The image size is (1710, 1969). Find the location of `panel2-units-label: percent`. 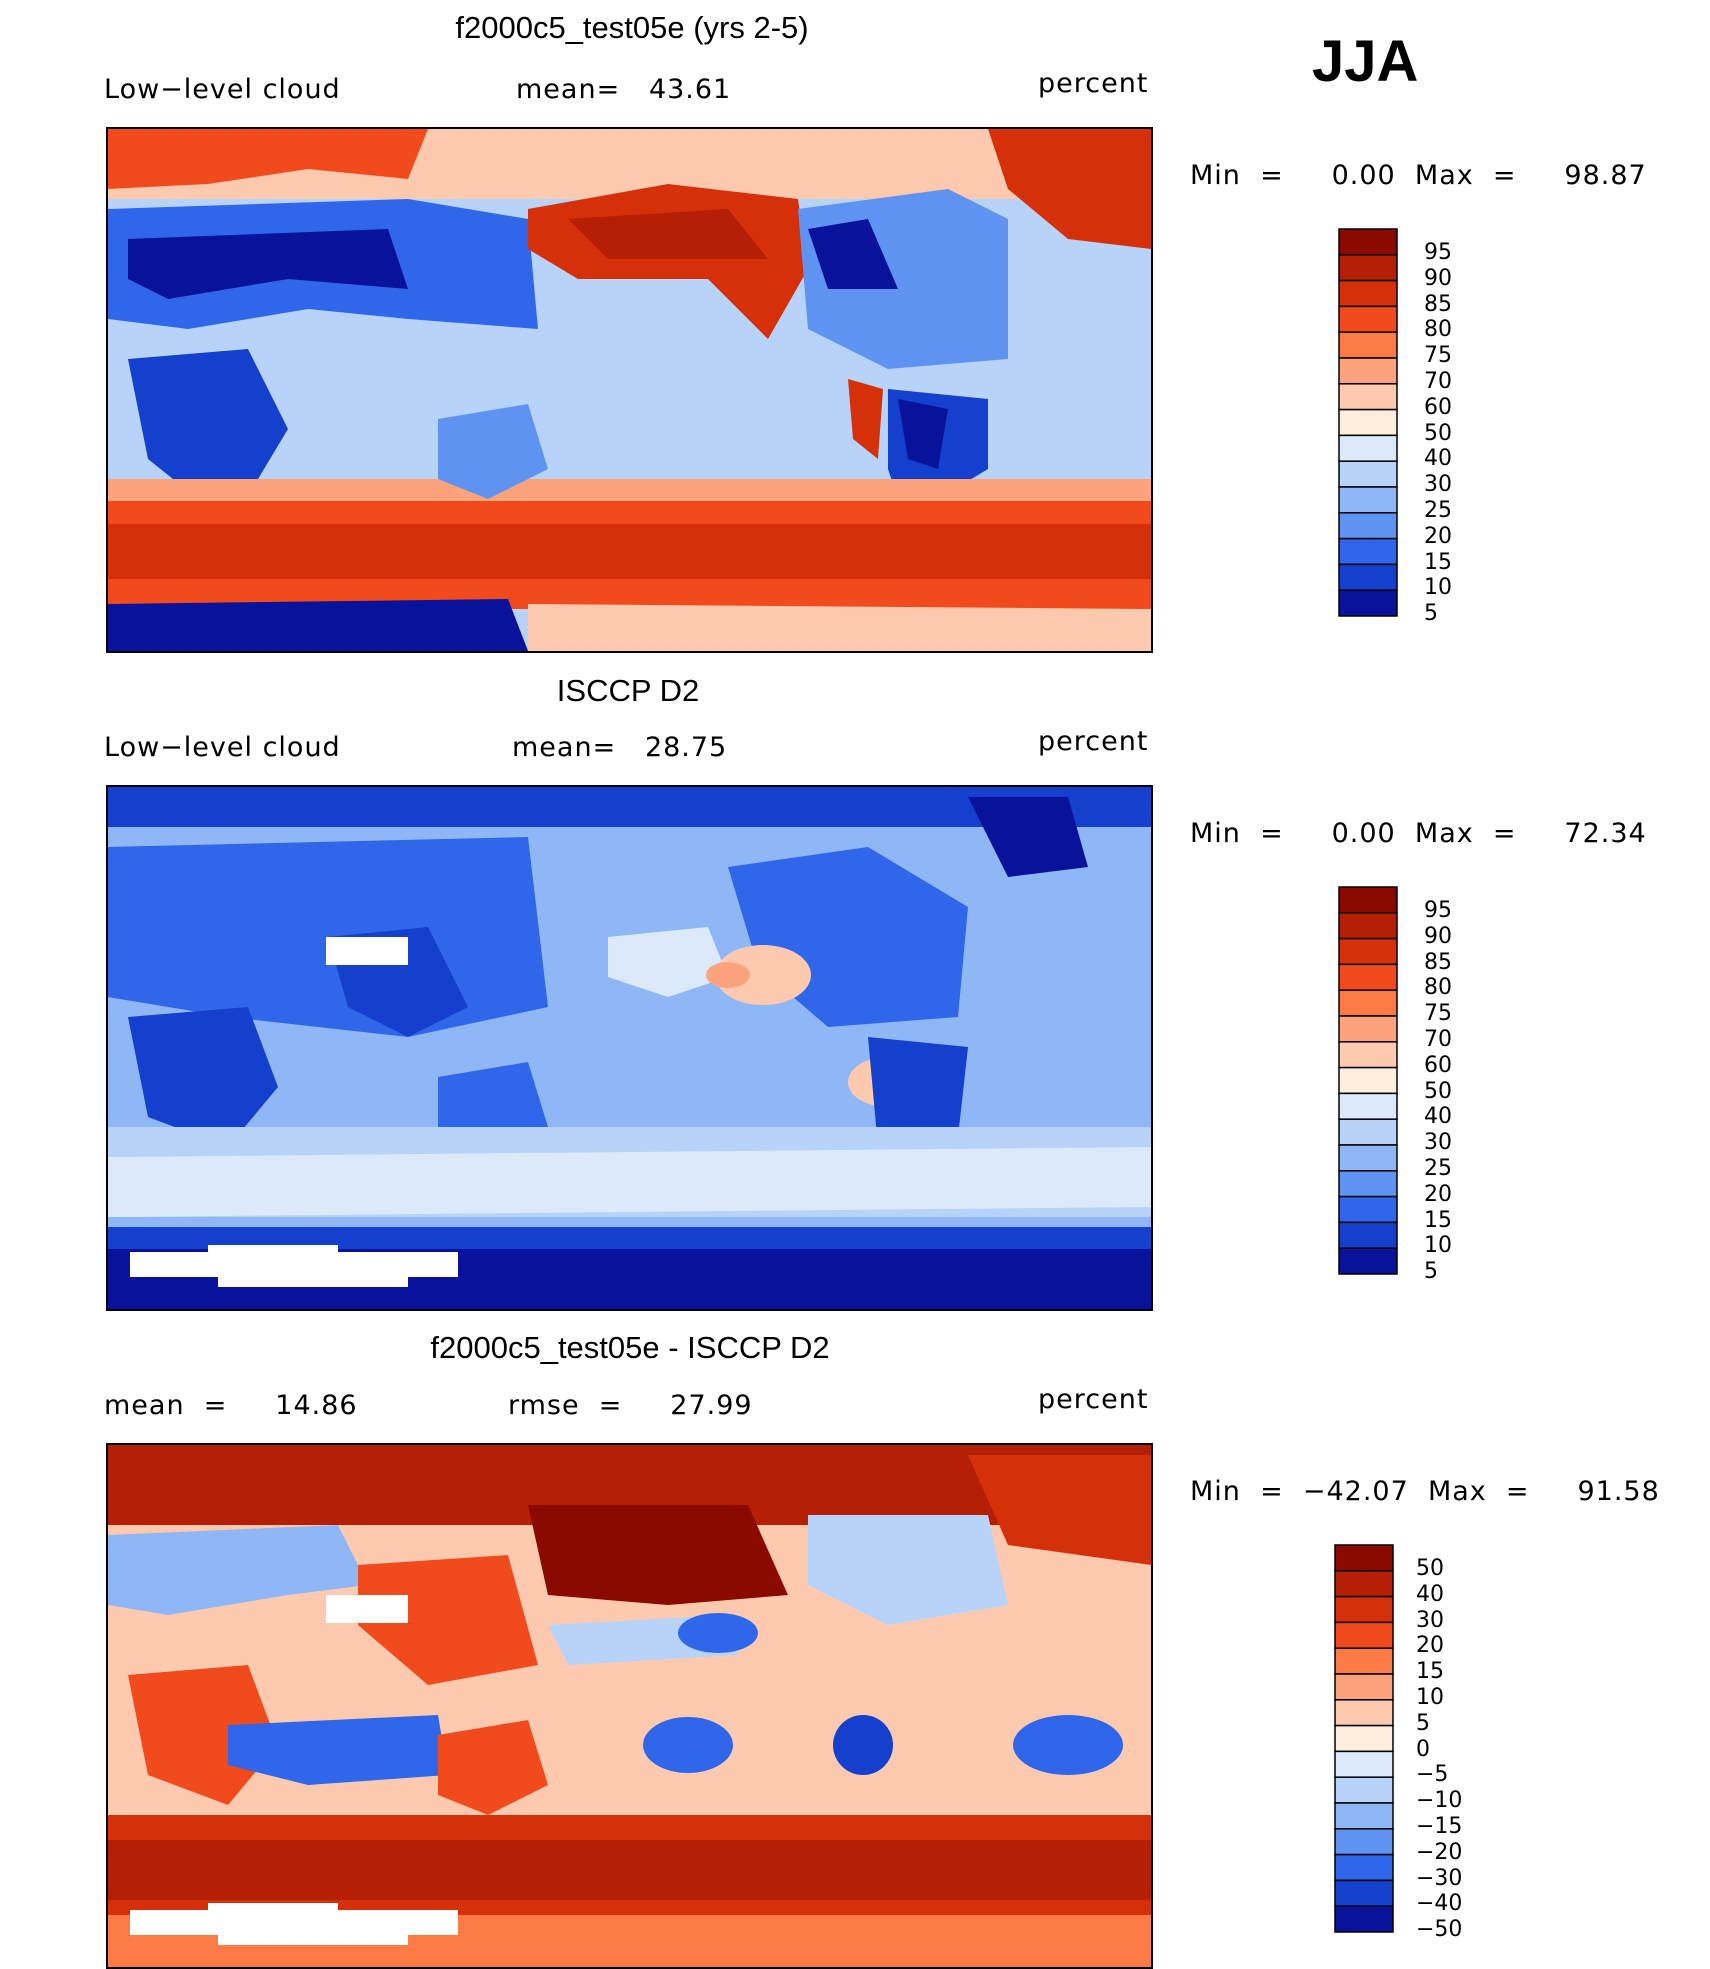

panel2-units-label: percent is located at coordinates (1093, 741).